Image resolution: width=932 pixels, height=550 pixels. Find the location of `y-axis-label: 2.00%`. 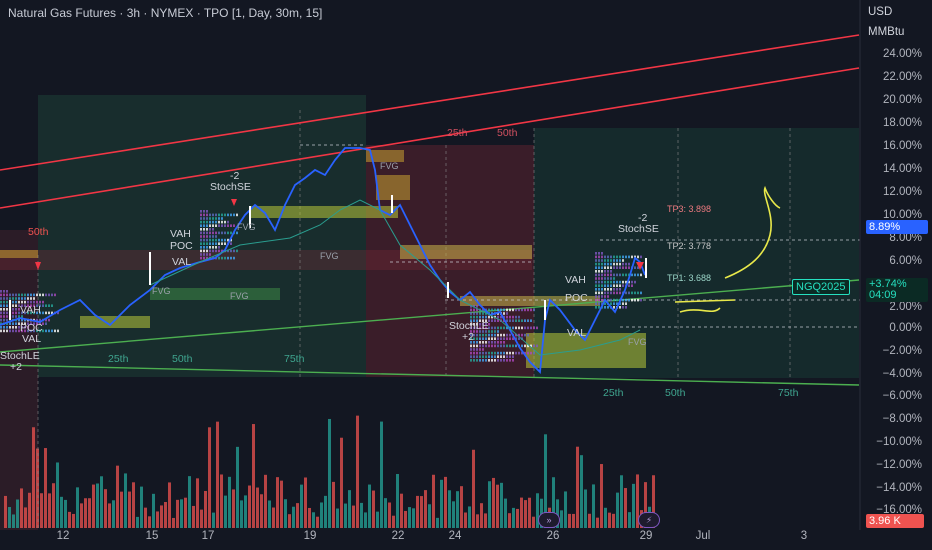

y-axis-label: 2.00% is located at coordinates (905, 307).